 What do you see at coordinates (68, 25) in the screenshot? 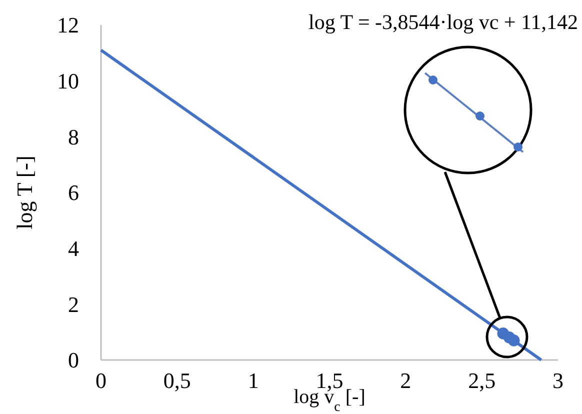
I see `y-tick-label: 12` at bounding box center [68, 25].